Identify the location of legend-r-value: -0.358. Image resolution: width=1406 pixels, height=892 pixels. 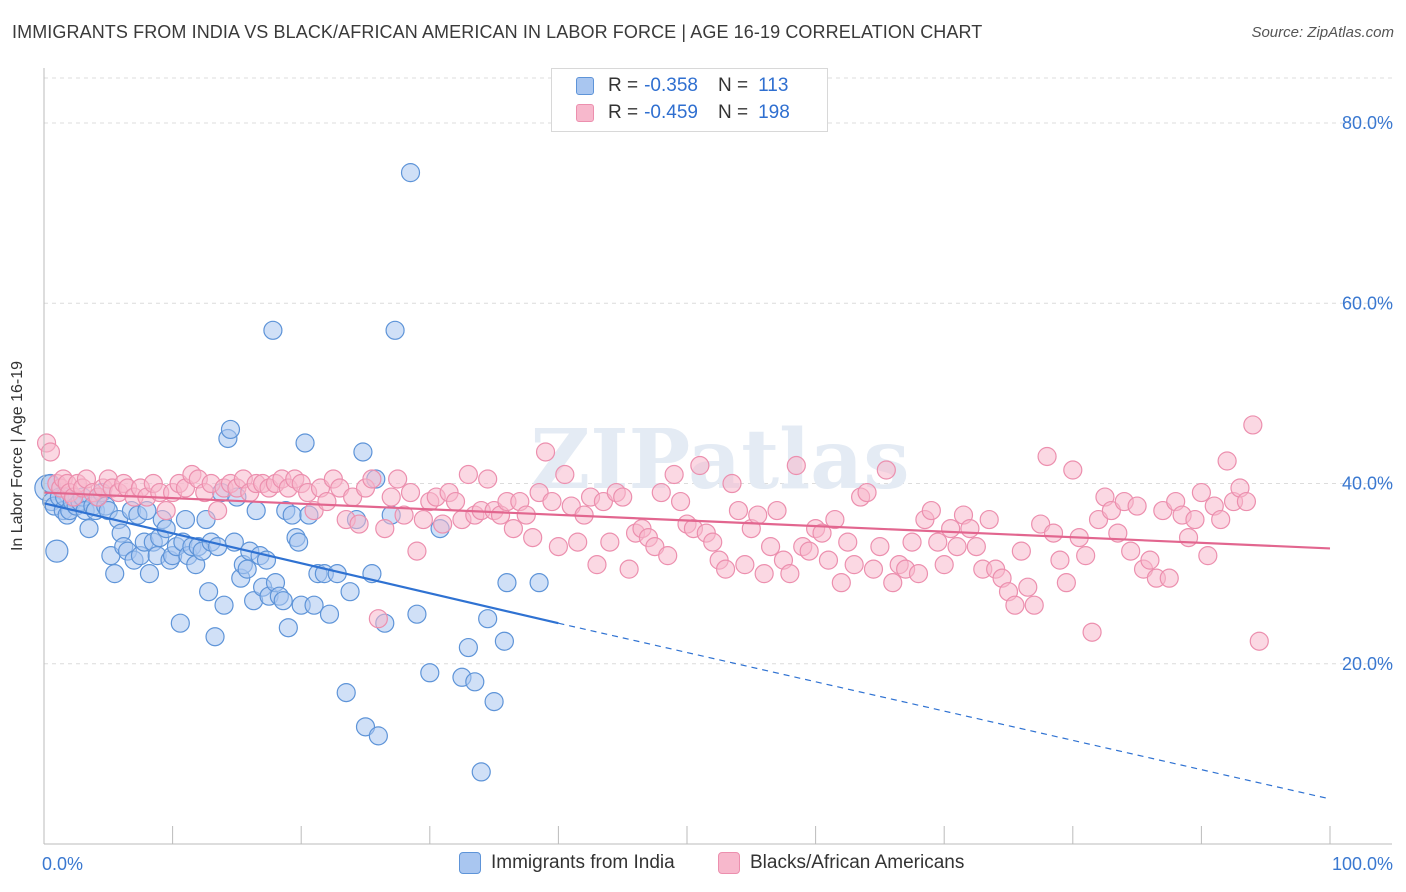
(671, 85).